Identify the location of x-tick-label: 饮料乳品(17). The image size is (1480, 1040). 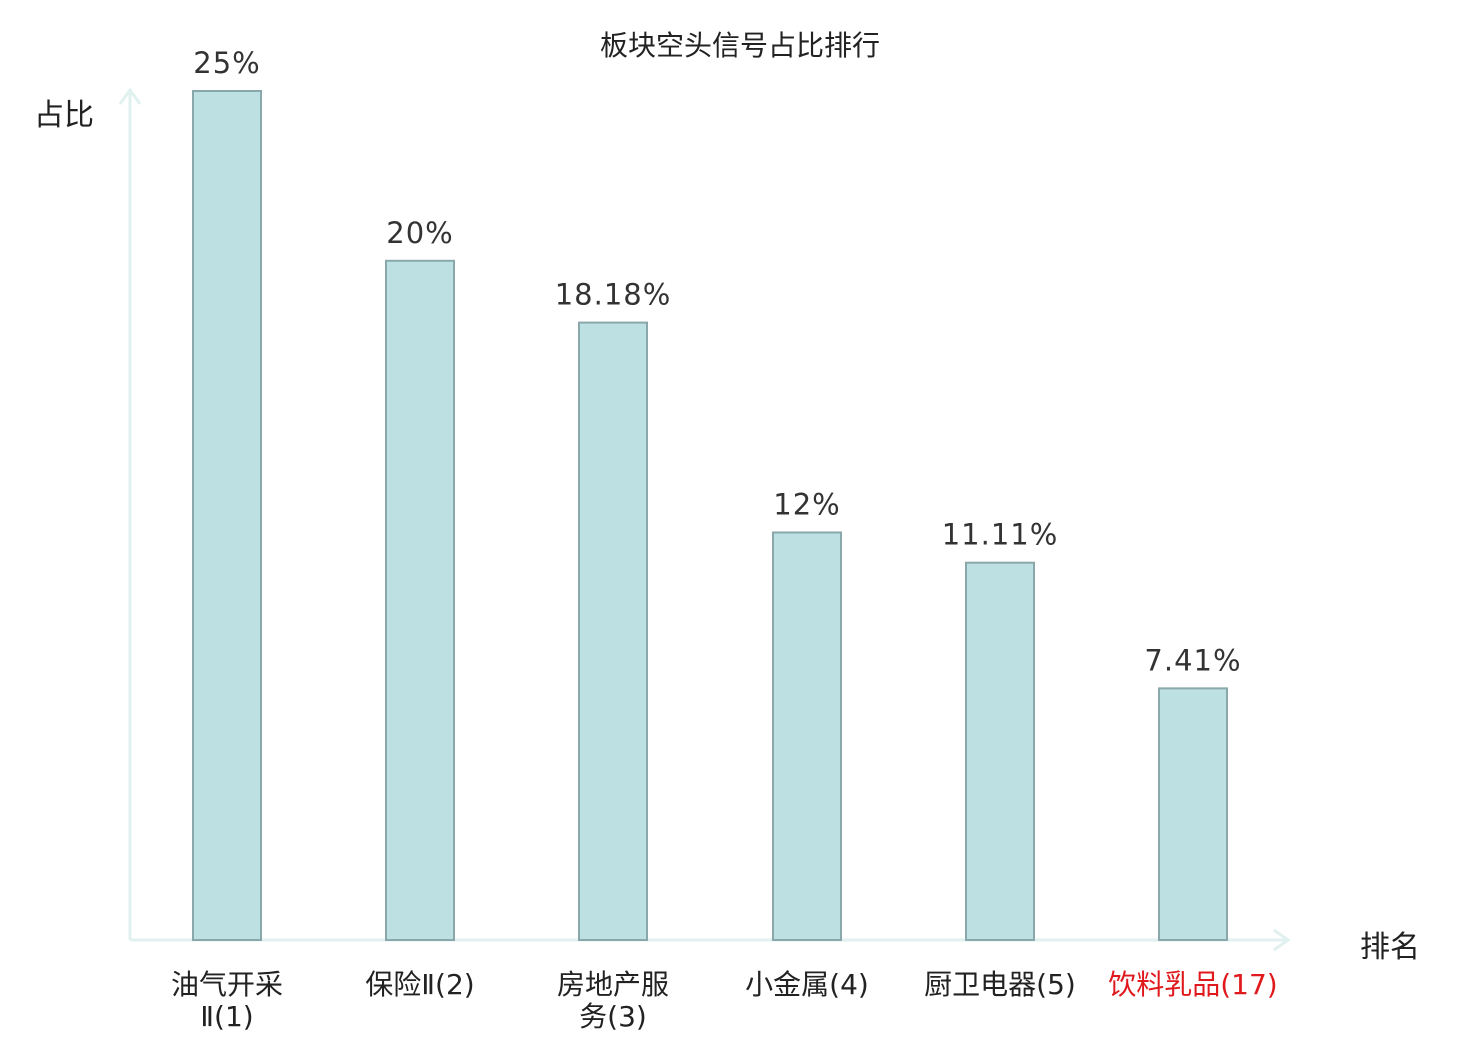
(1192, 984).